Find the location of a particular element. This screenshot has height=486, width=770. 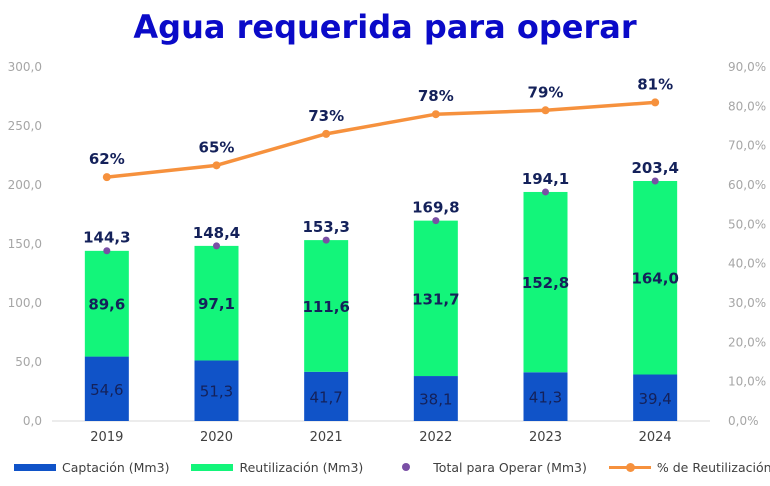

data-label-reutilizacion: 164,0 is located at coordinates (654, 279).